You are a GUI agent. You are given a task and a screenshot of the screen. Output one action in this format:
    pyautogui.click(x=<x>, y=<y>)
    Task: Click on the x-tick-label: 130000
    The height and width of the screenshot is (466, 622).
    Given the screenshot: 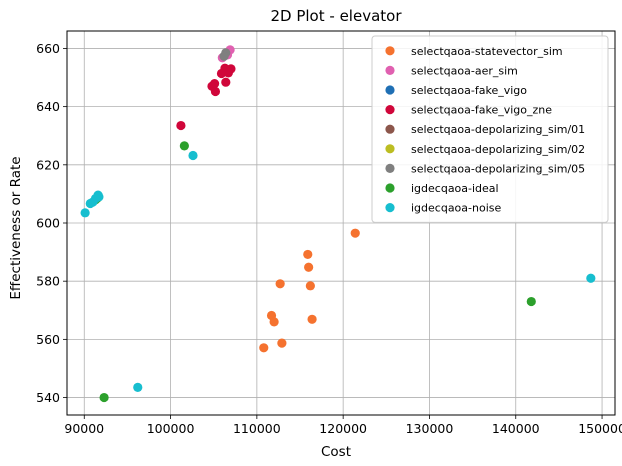 What is the action you would take?
    pyautogui.click(x=430, y=428)
    